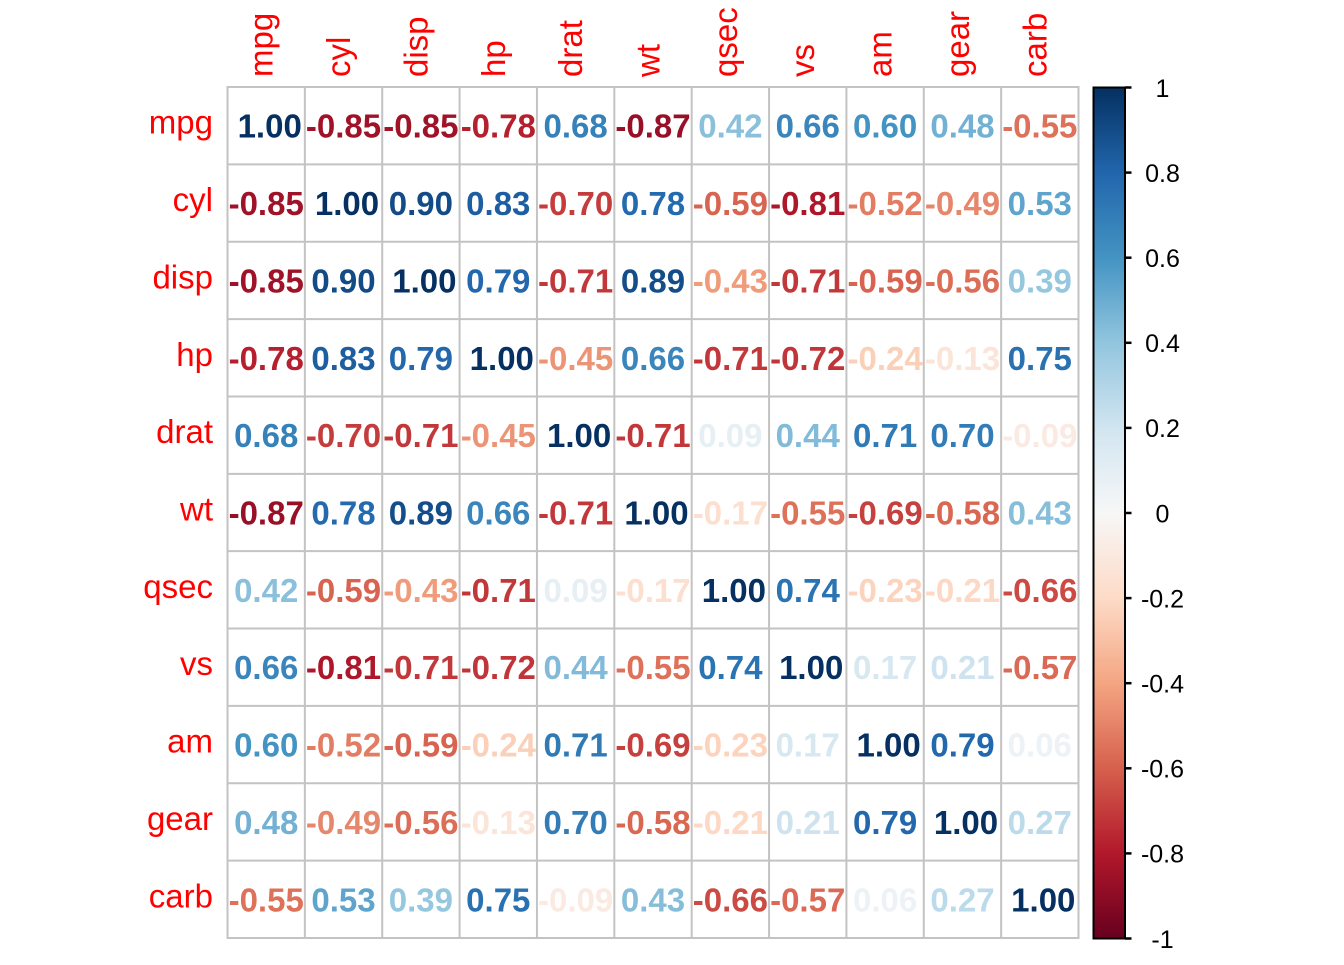  I want to click on svg-text: 0.09, so click(575, 590).